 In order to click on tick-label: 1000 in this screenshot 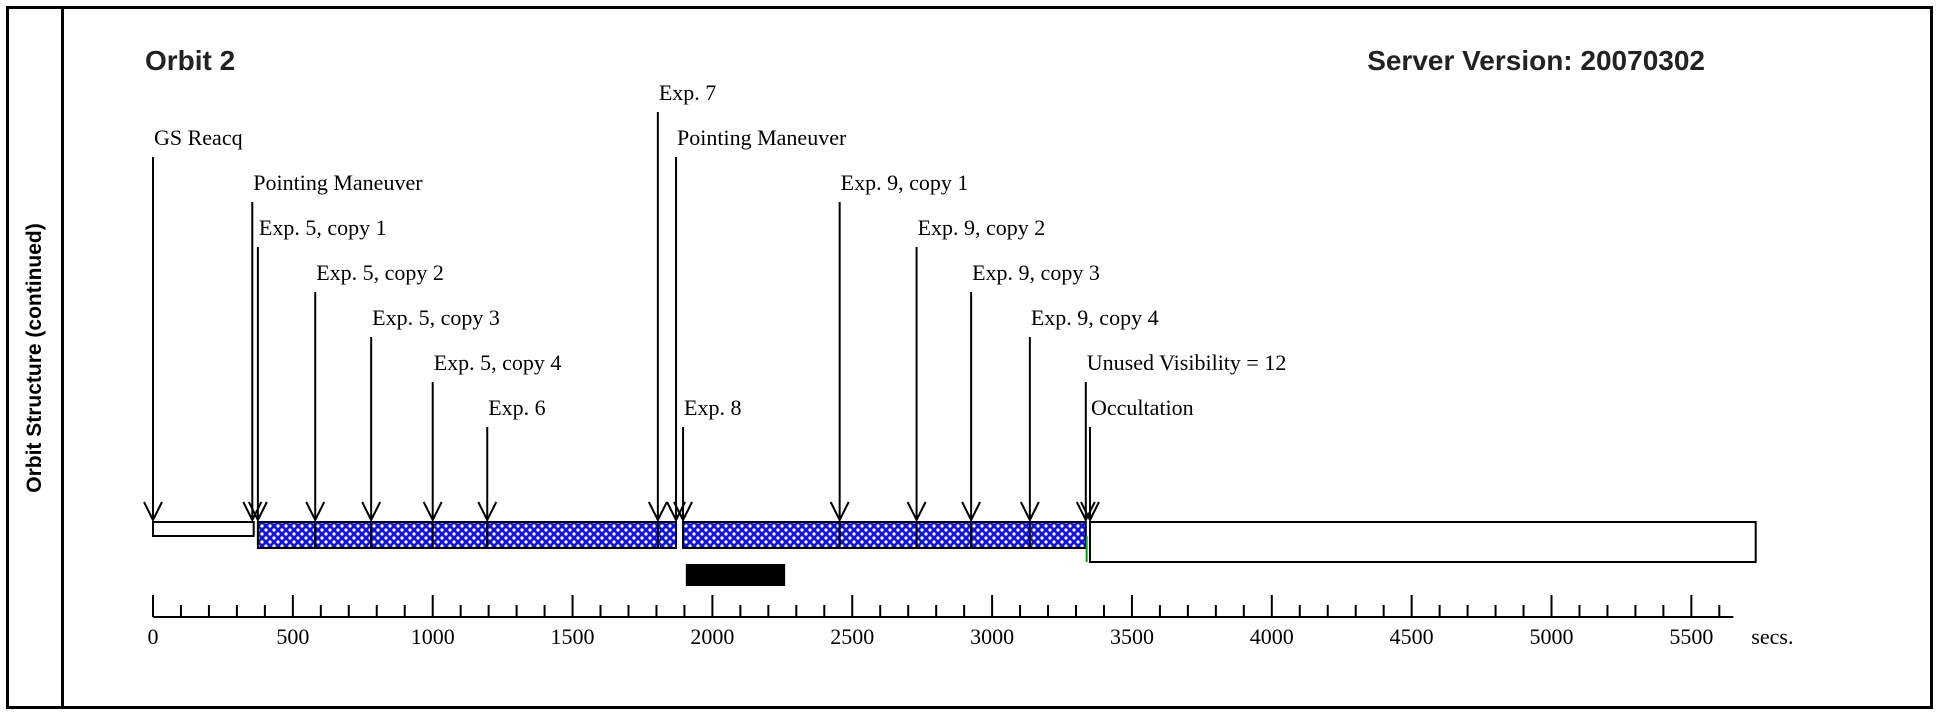, I will do `click(433, 636)`.